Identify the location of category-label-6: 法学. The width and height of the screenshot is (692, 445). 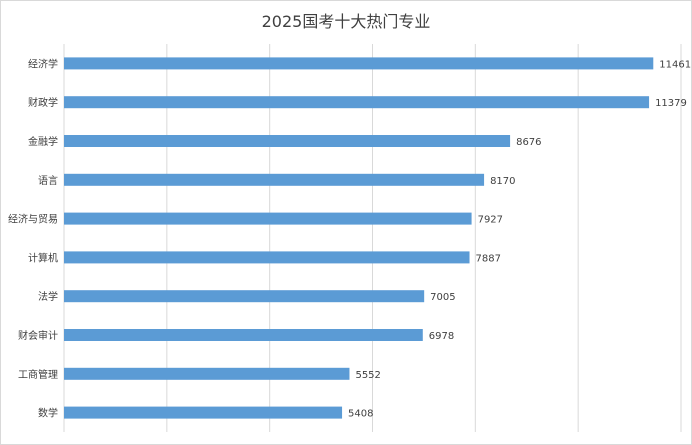
(48, 296).